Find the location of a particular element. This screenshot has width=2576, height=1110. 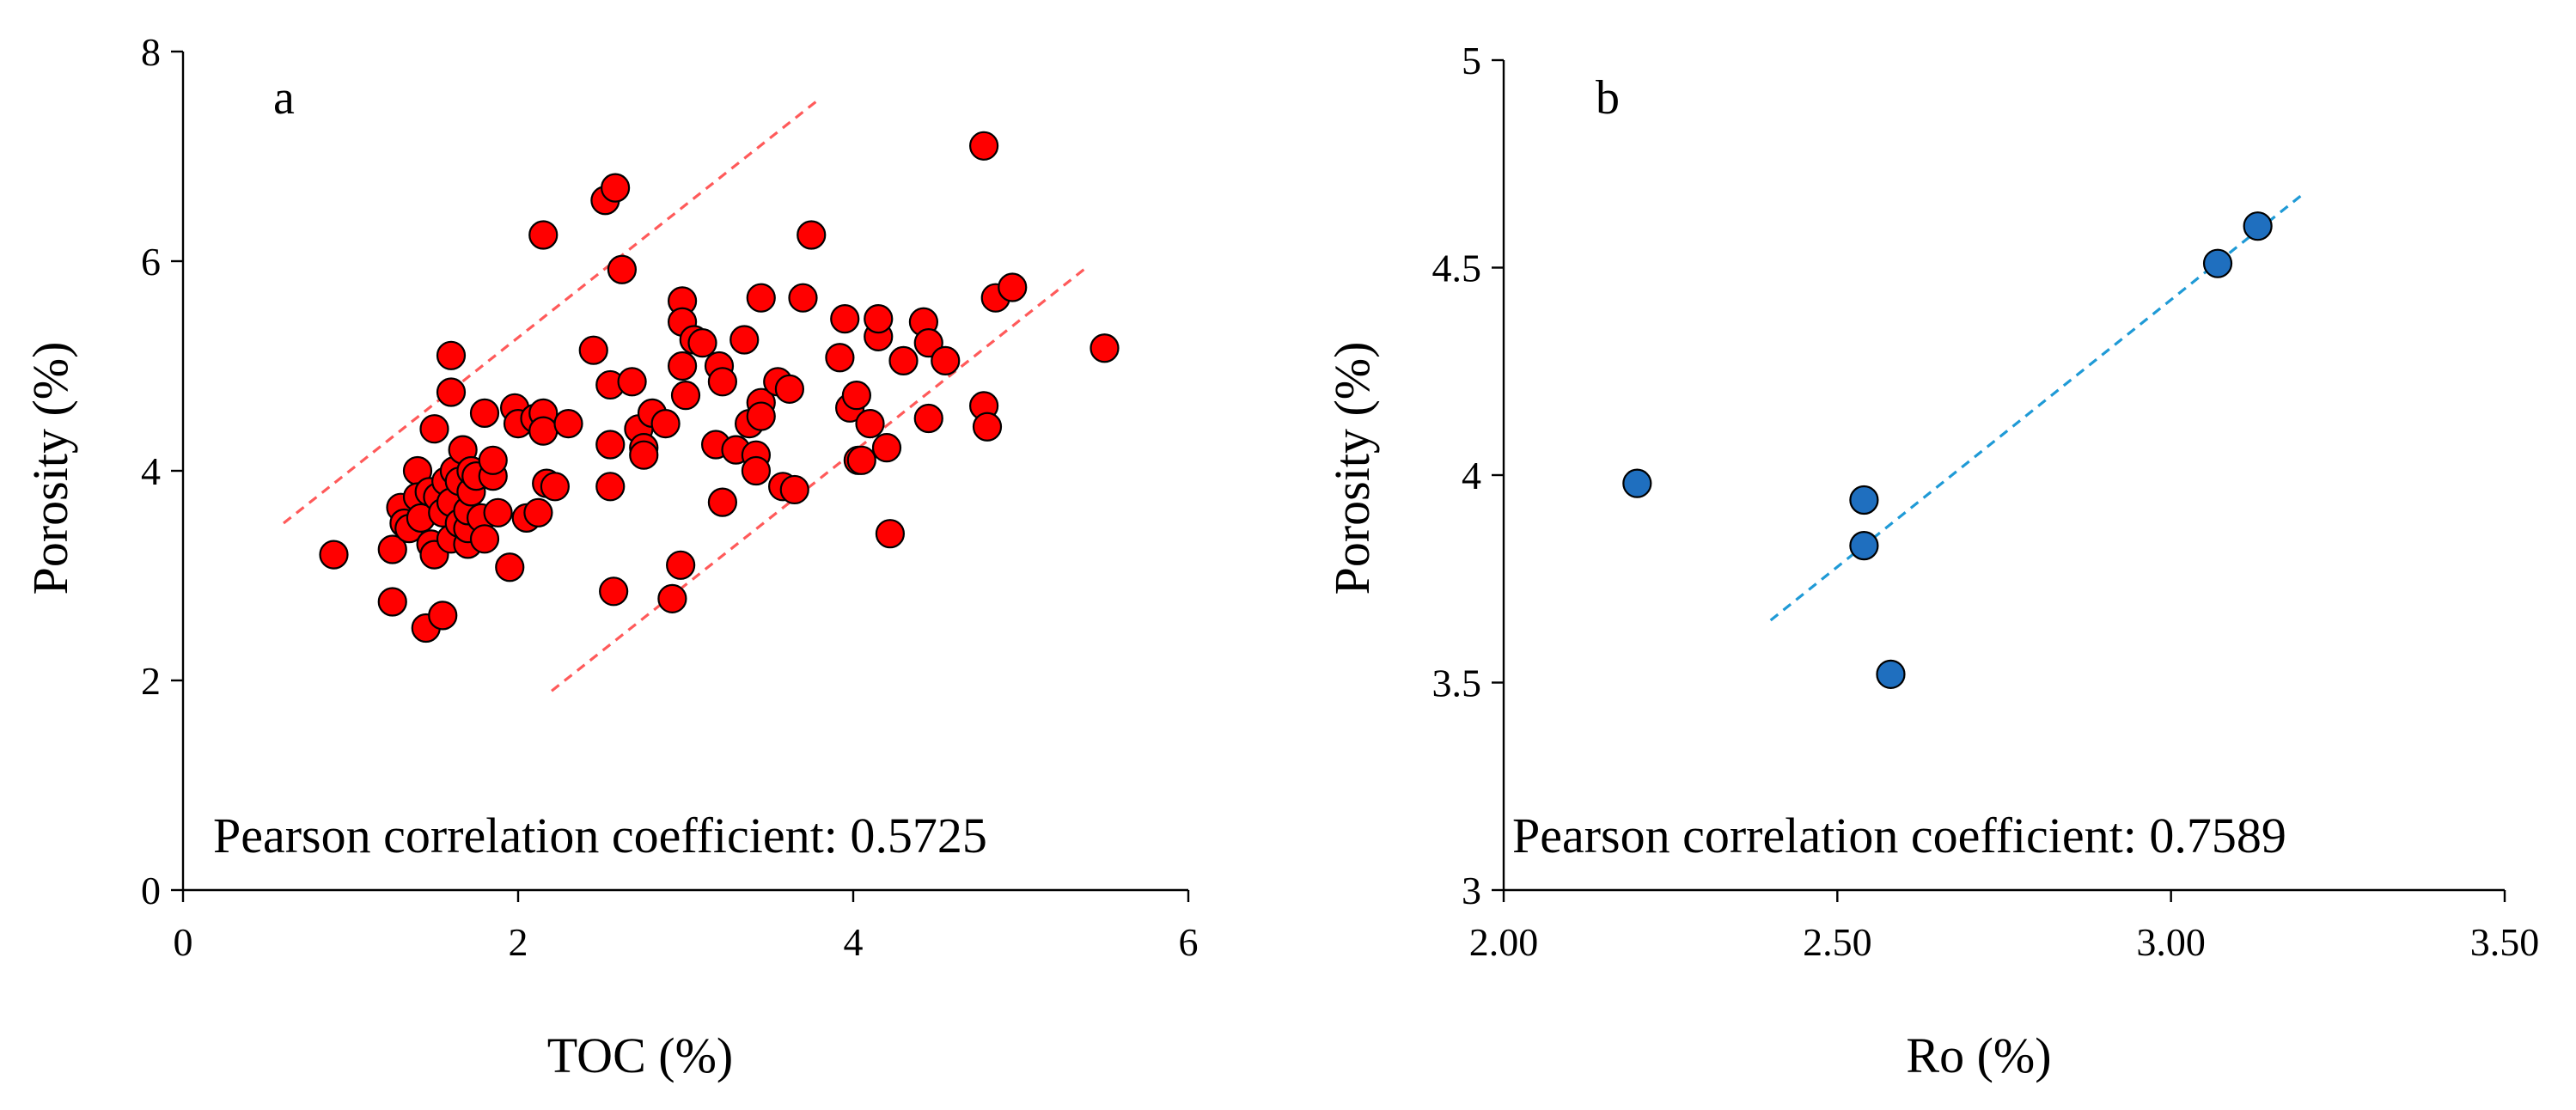

x-tick-label: 3.50 is located at coordinates (2505, 942).